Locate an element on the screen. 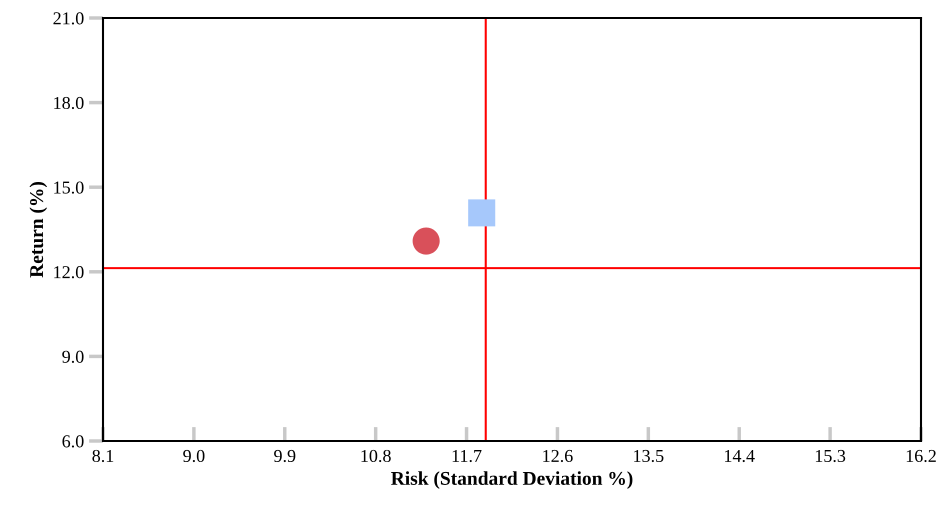  x-tick-label: 15.3 is located at coordinates (831, 456).